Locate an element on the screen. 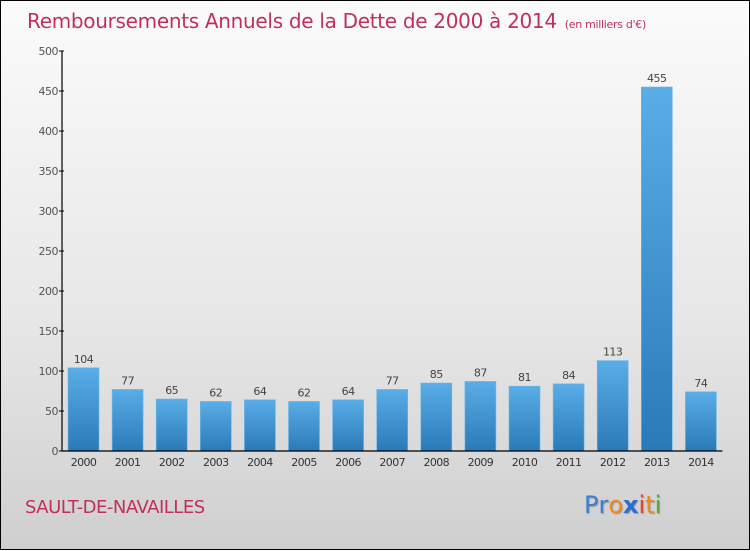 The image size is (750, 551). data-label-2012: 113 is located at coordinates (613, 352).